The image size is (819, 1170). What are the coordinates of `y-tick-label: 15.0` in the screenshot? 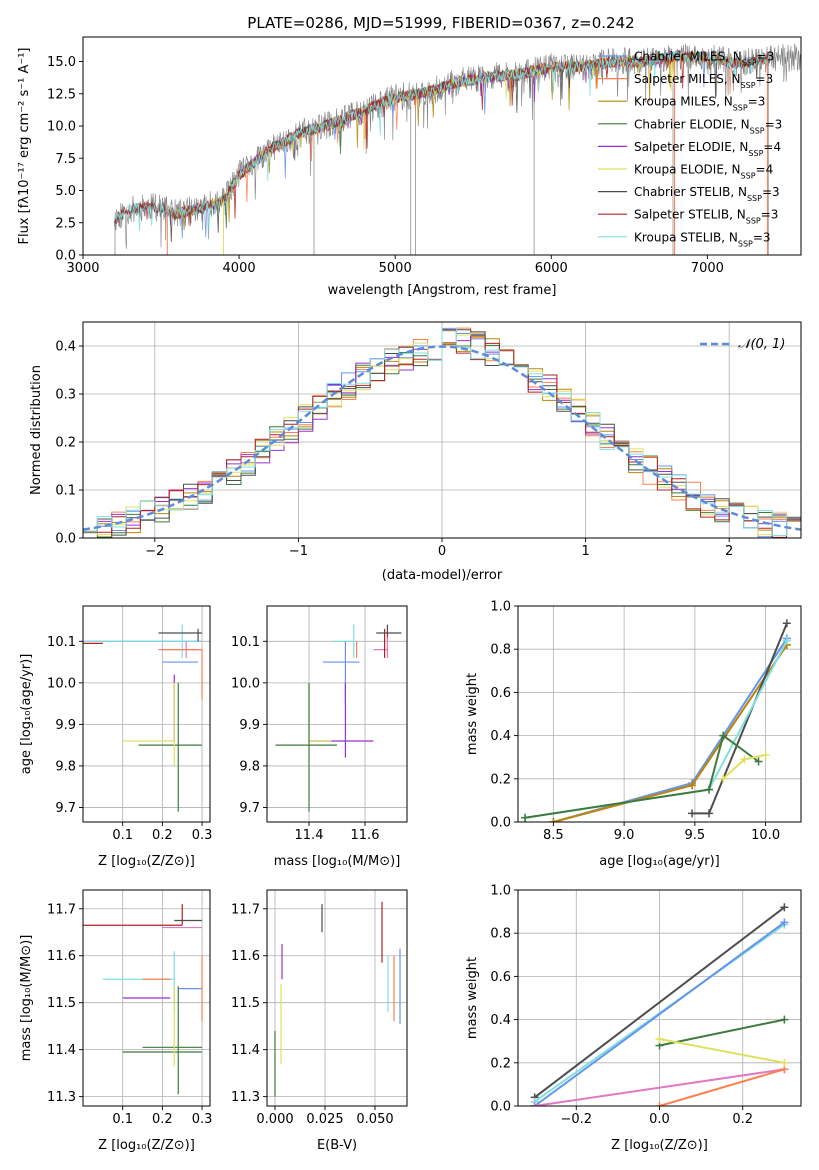 It's located at (61, 62).